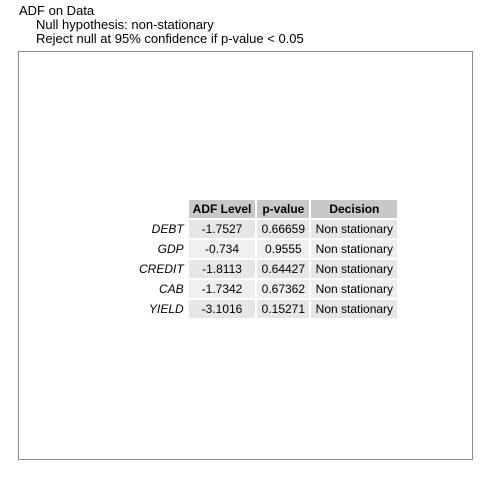  What do you see at coordinates (171, 289) in the screenshot?
I see `row-label: CAB` at bounding box center [171, 289].